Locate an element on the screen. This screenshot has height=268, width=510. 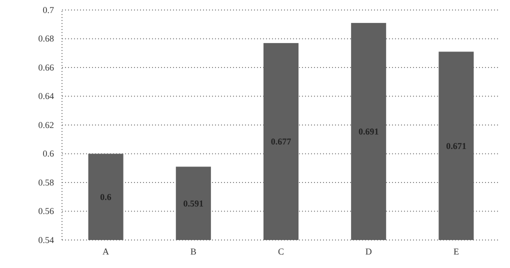
y-tick-label: 0.56 is located at coordinates (46, 211).